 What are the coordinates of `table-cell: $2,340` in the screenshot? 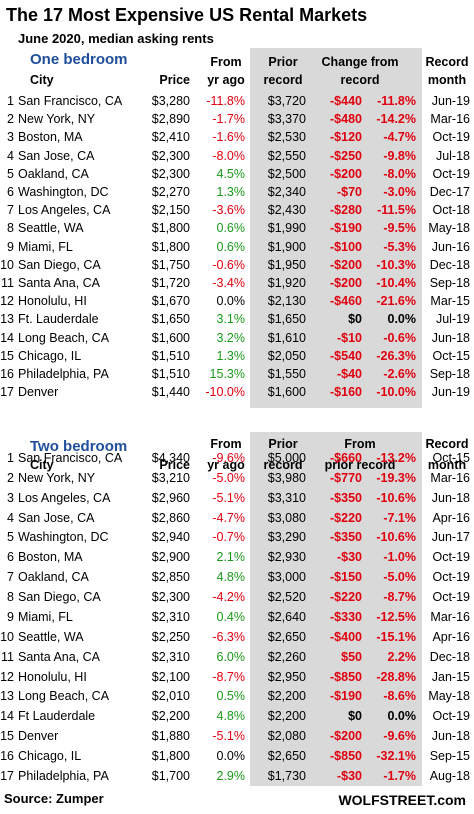 It's located at (286, 192).